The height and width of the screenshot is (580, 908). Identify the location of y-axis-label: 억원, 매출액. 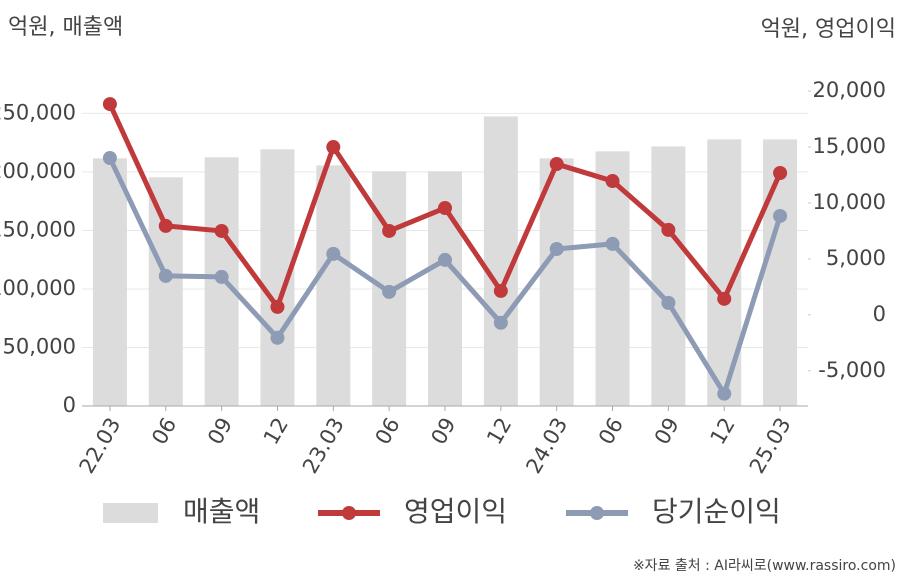
(65, 27).